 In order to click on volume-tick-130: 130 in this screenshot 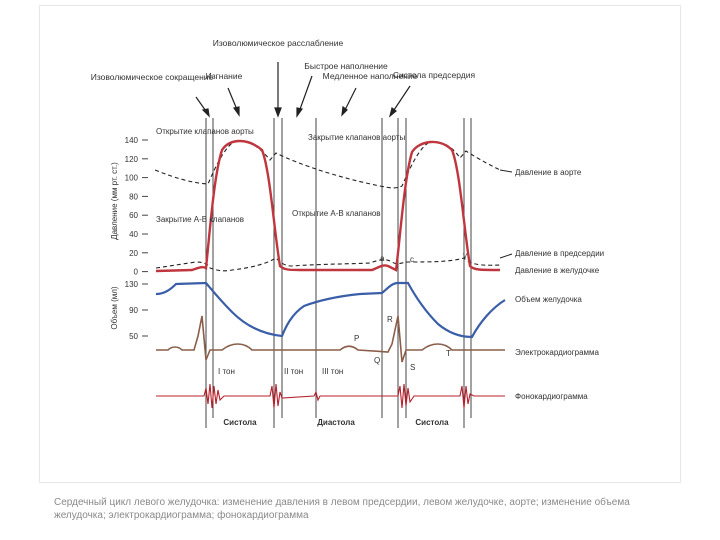, I will do `click(132, 284)`.